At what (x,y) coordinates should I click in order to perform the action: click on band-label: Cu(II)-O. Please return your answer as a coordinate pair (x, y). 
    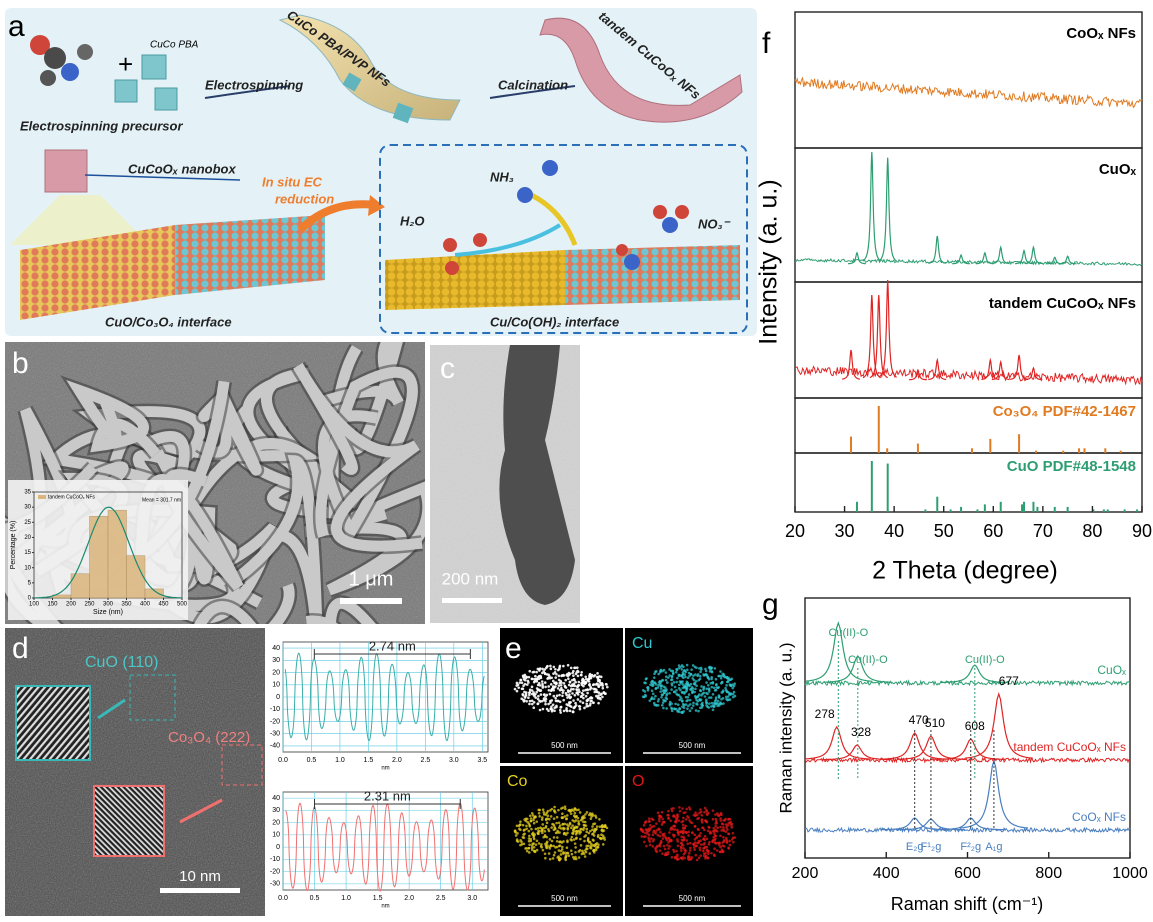
    Looking at the image, I should click on (848, 633).